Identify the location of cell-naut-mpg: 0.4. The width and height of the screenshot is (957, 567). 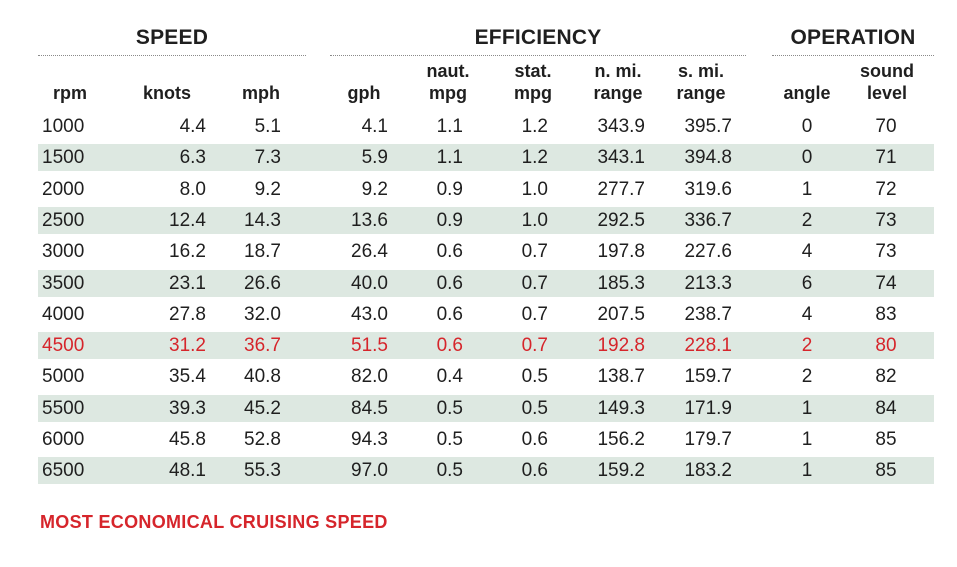
(449, 377).